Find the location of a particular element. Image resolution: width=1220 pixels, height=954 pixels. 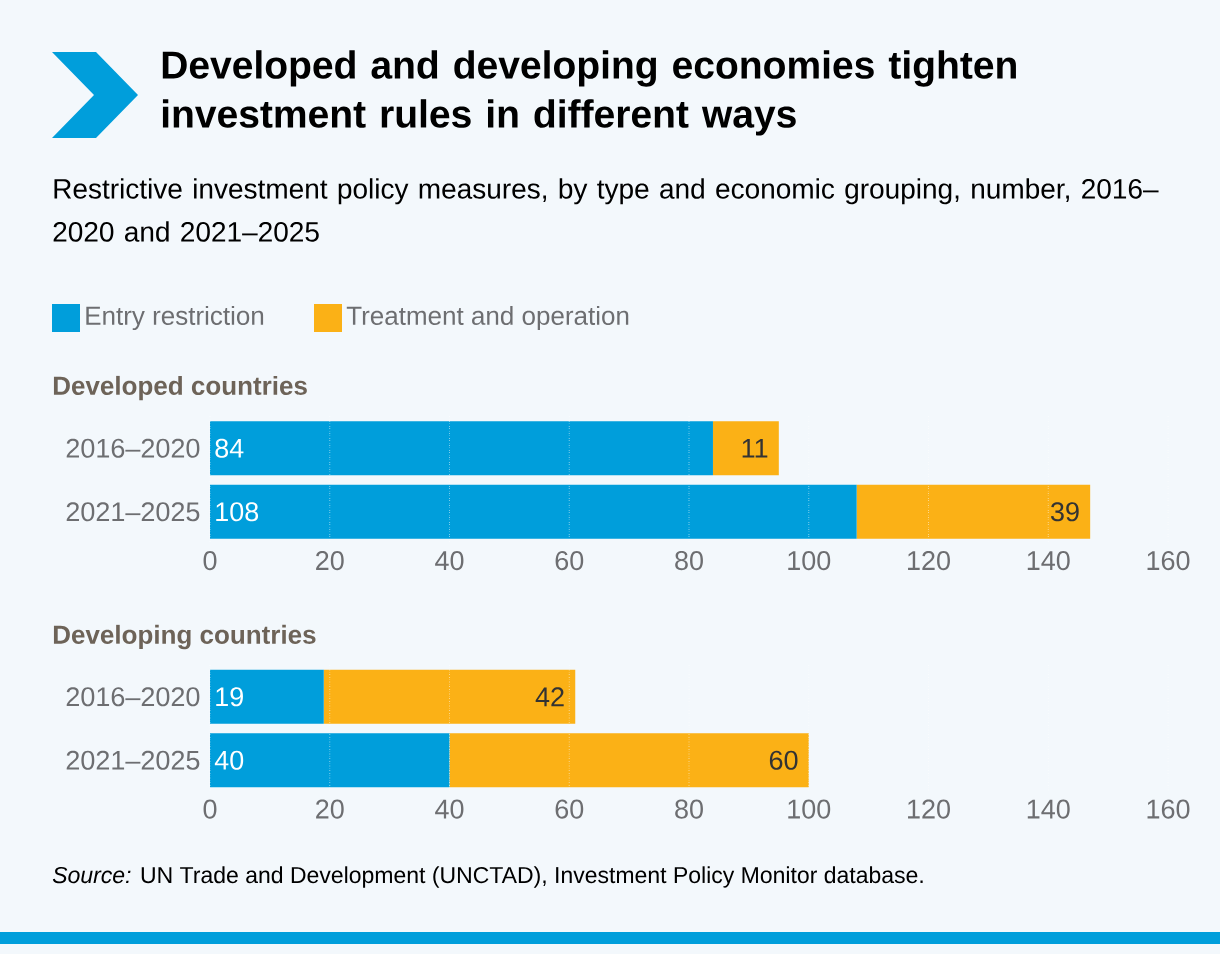

text: Developing countries is located at coordinates (184, 637).